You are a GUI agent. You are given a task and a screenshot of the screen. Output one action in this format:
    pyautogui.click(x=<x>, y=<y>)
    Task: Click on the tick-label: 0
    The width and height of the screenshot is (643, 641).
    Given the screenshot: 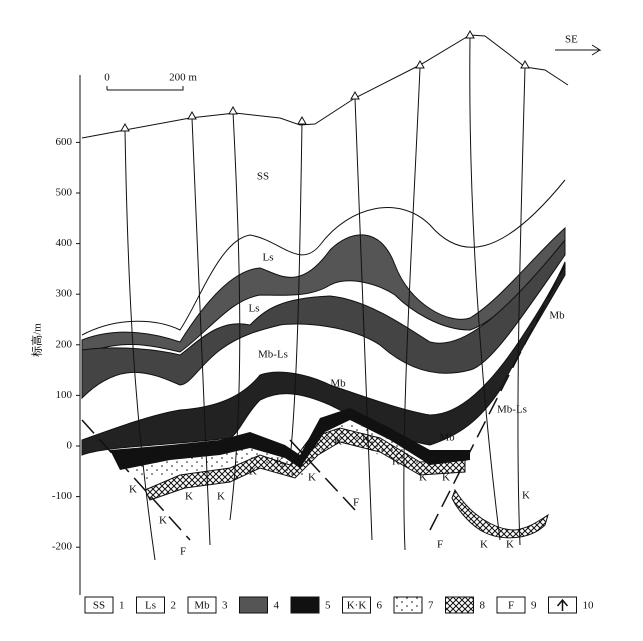 What is the action you would take?
    pyautogui.click(x=70, y=446)
    